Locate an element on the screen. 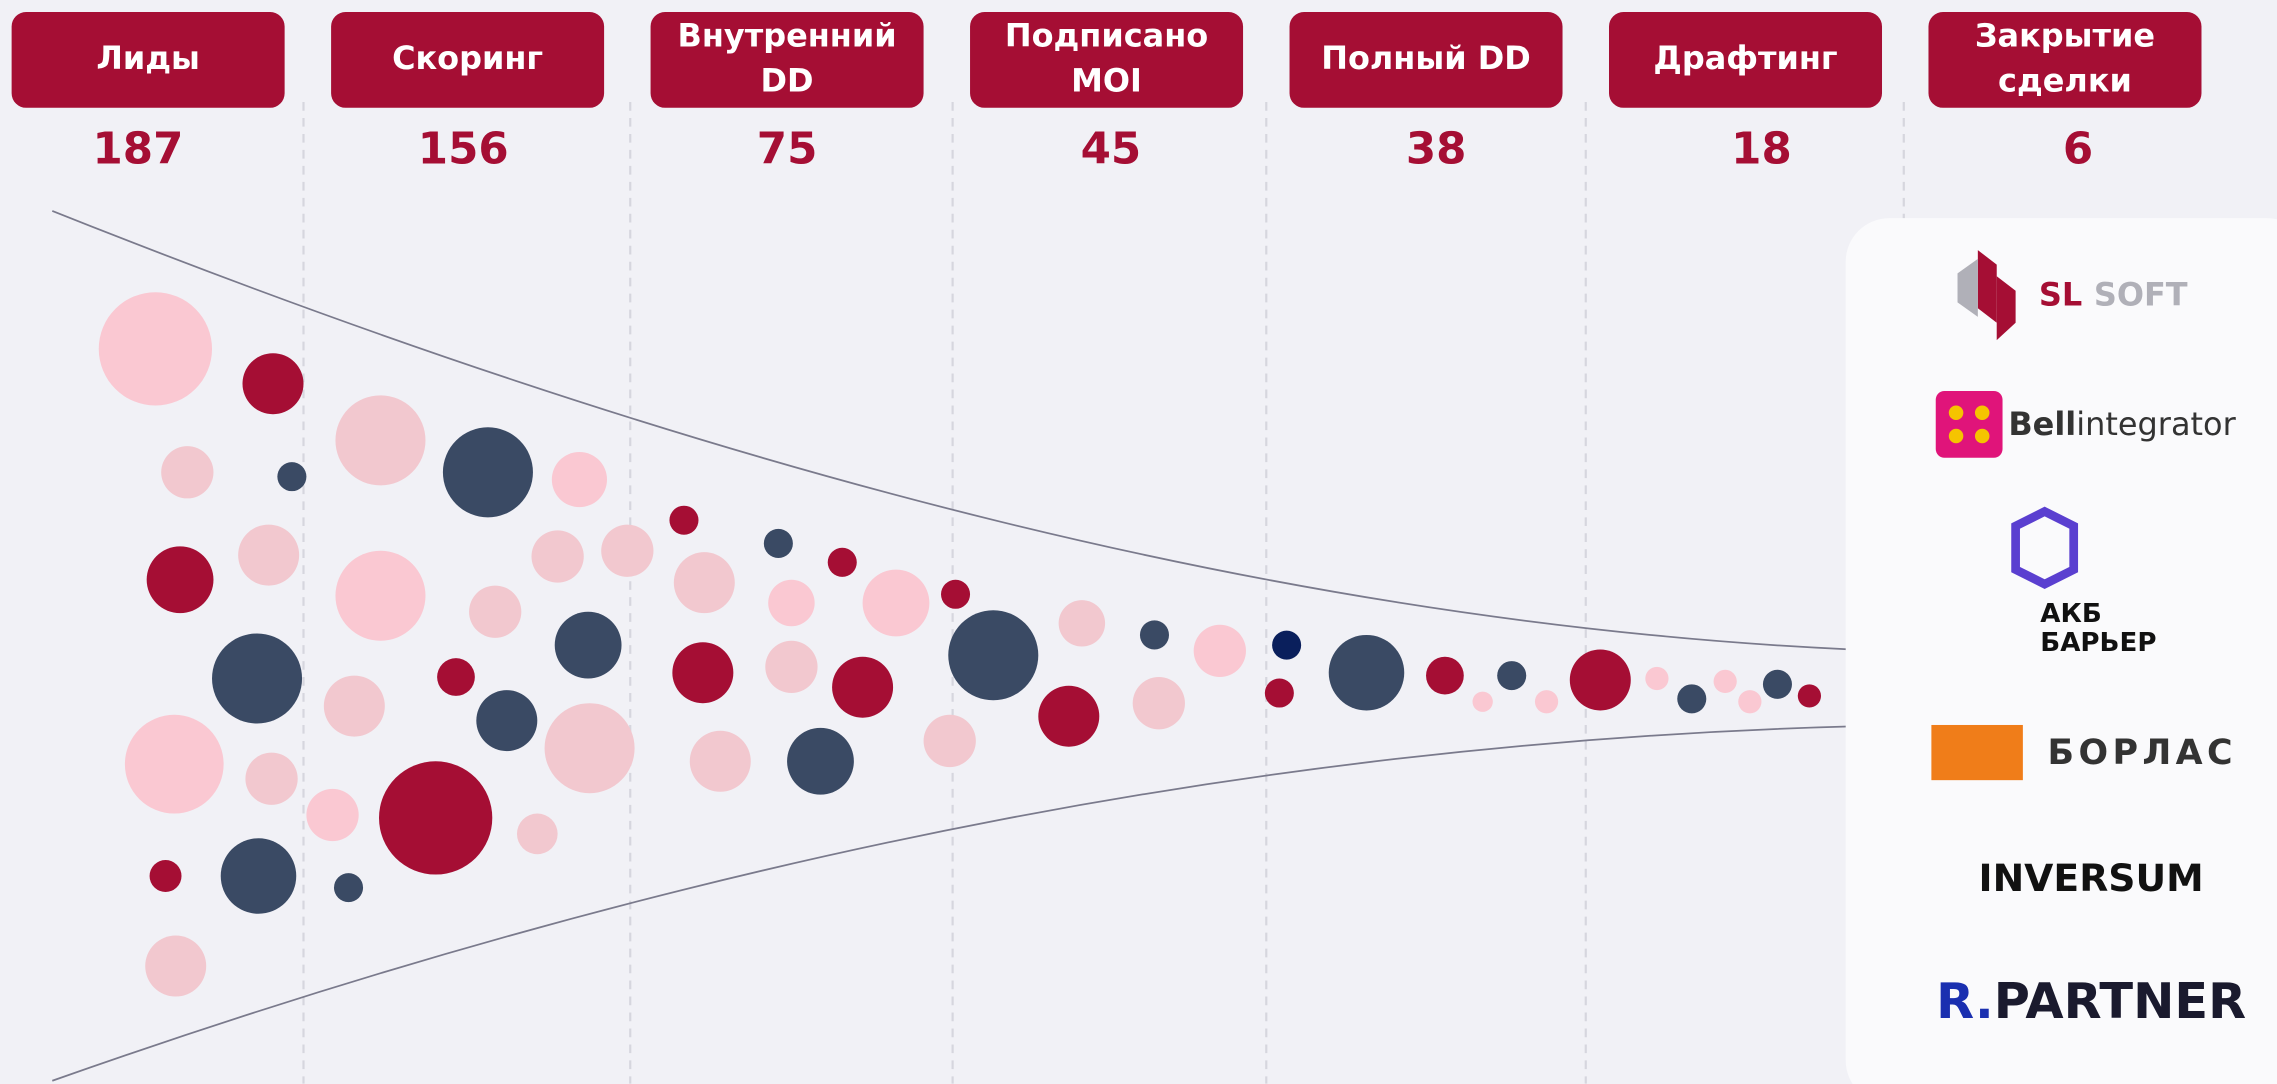 This screenshot has width=2277, height=1084. stage-count: 187 is located at coordinates (138, 149).